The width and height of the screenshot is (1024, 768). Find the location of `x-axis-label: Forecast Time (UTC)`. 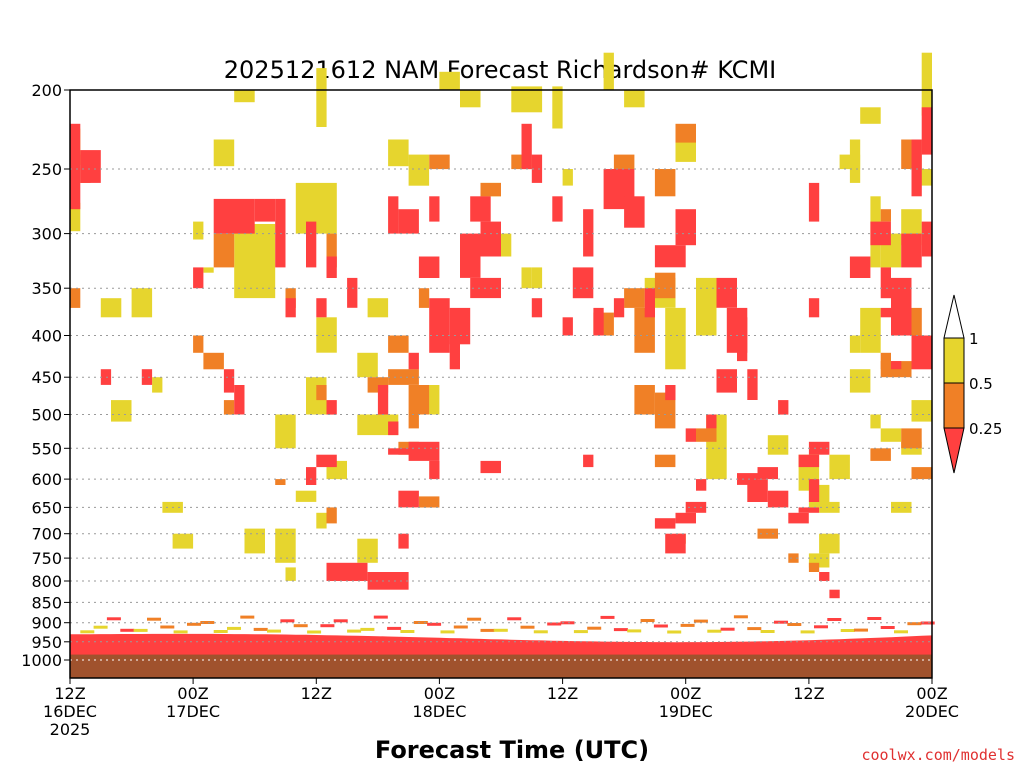

x-axis-label: Forecast Time (UTC) is located at coordinates (512, 750).